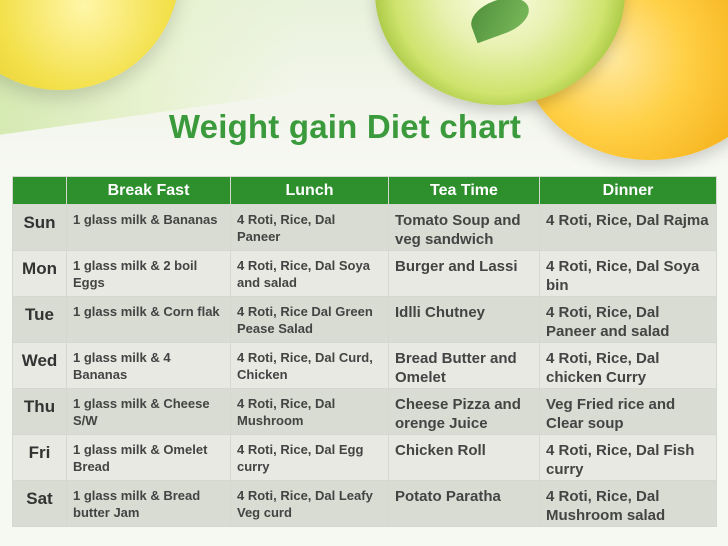 The height and width of the screenshot is (546, 728). What do you see at coordinates (39, 319) in the screenshot?
I see `day-cell: Tue` at bounding box center [39, 319].